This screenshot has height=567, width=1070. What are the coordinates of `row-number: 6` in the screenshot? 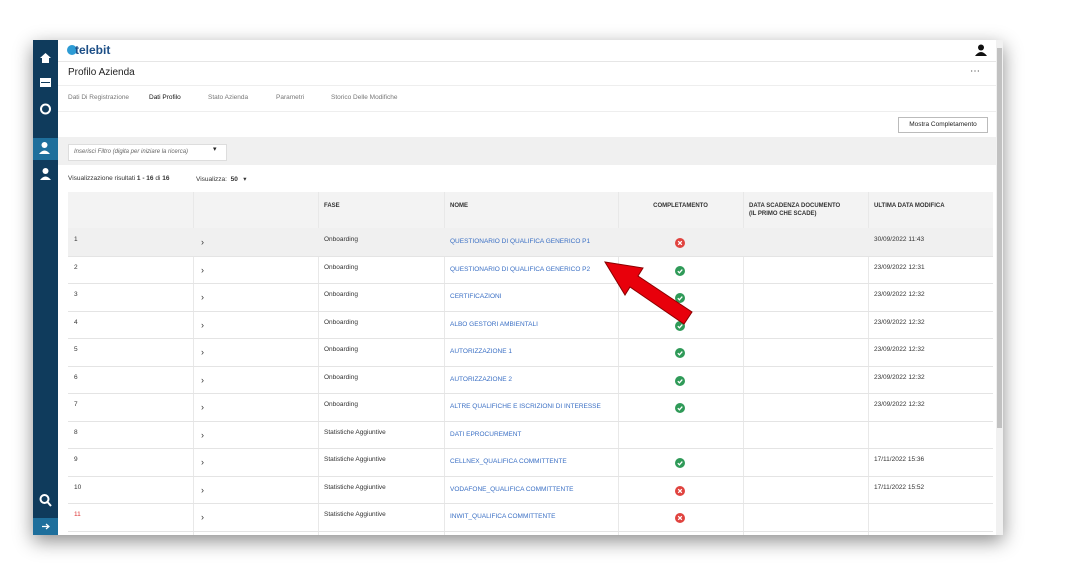 It's located at (76, 377).